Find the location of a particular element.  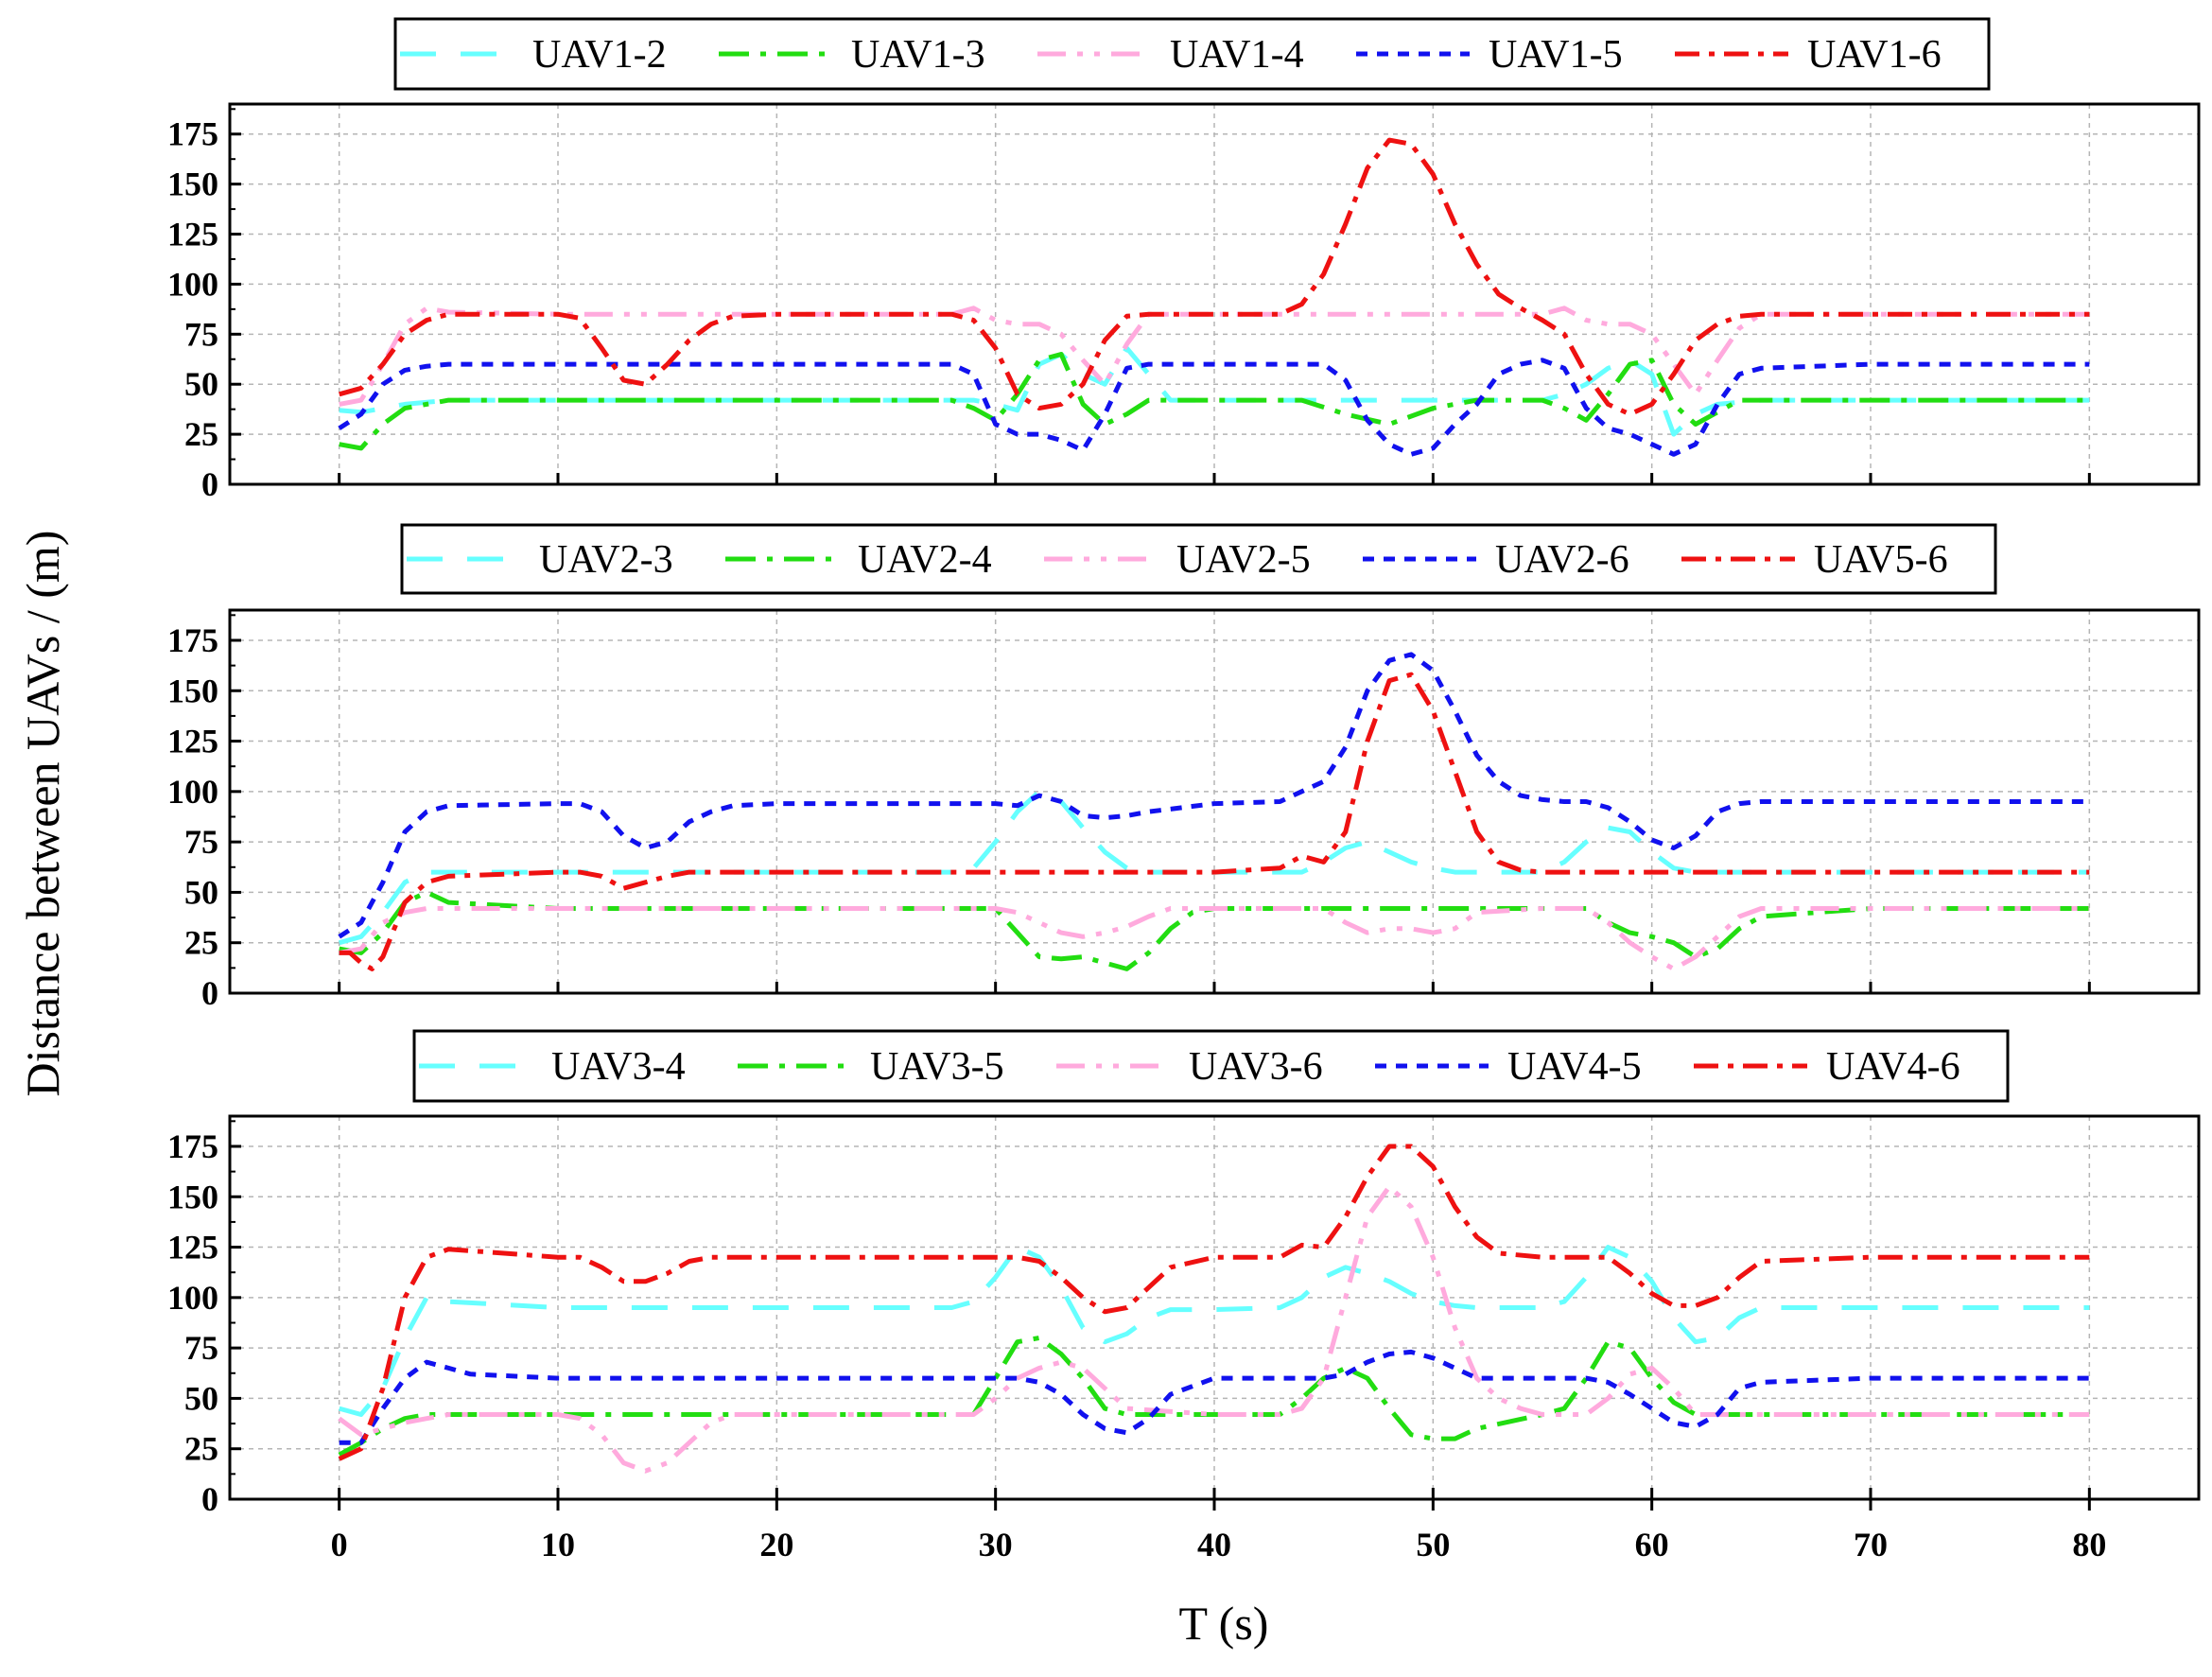

x-tick-label: 80 is located at coordinates (2089, 1544).